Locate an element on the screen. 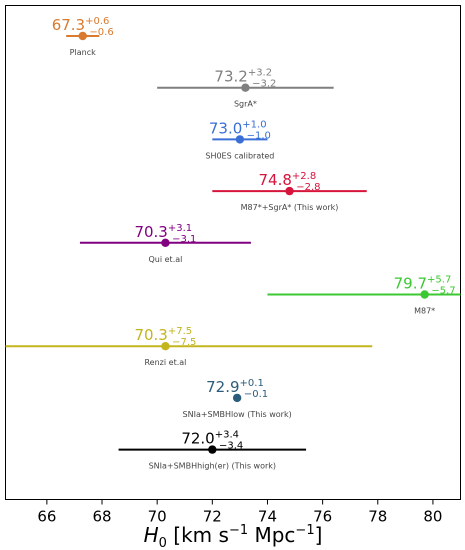  x-tick-label: 72 is located at coordinates (212, 517).